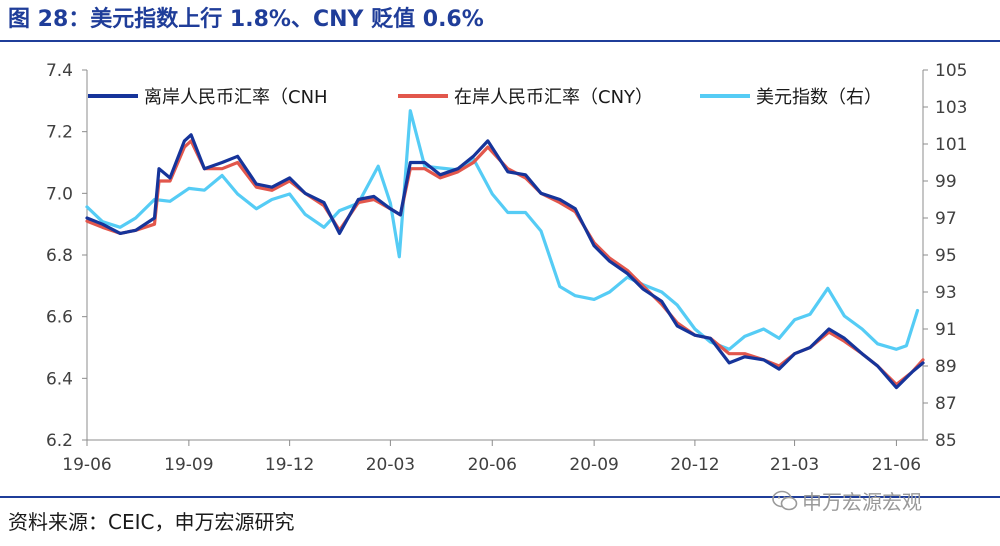  What do you see at coordinates (188, 465) in the screenshot?
I see `x-tick-label: 19-09` at bounding box center [188, 465].